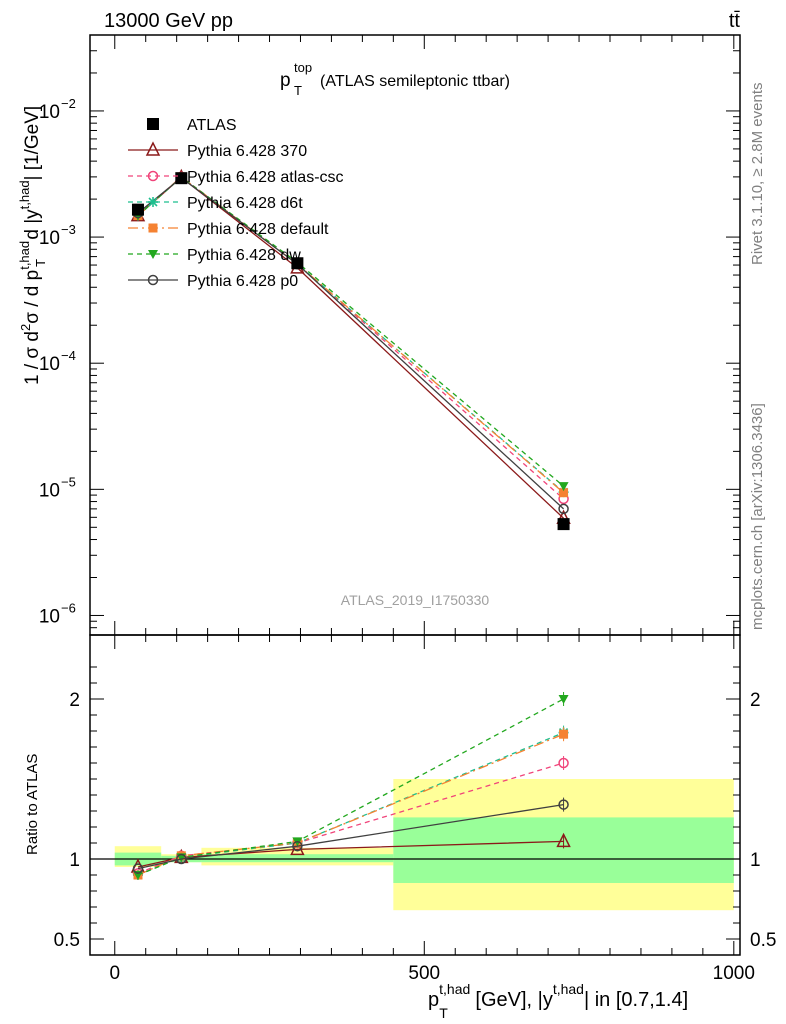 The width and height of the screenshot is (786, 1024). I want to click on ratio-y-axis-title: Ratio to ATLAS, so click(32, 804).